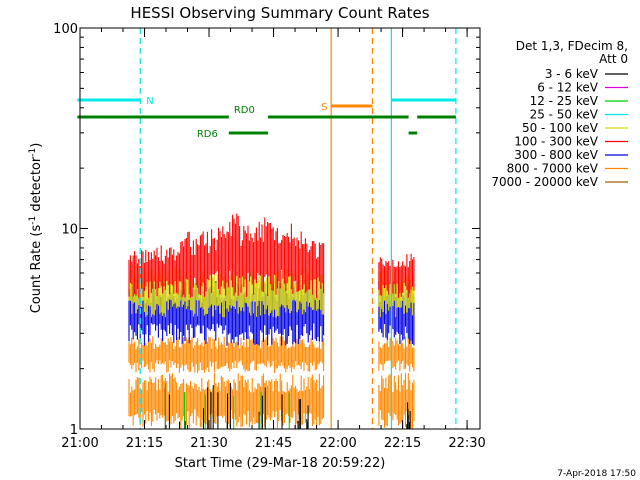  I want to click on x-tick-label: 21:00, so click(79, 443).